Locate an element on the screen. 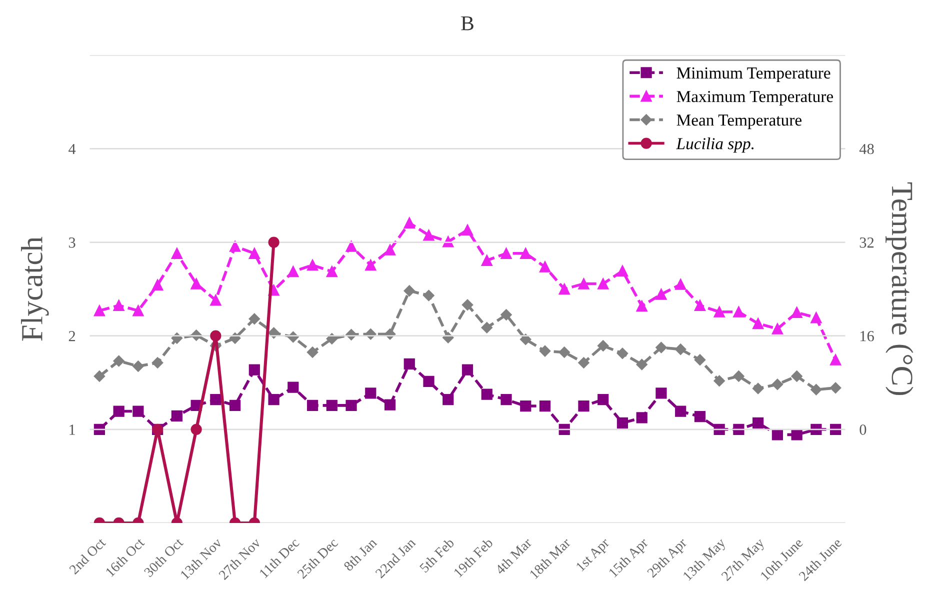 This screenshot has height=596, width=935. legend-label: Minimum Temperature is located at coordinates (753, 74).